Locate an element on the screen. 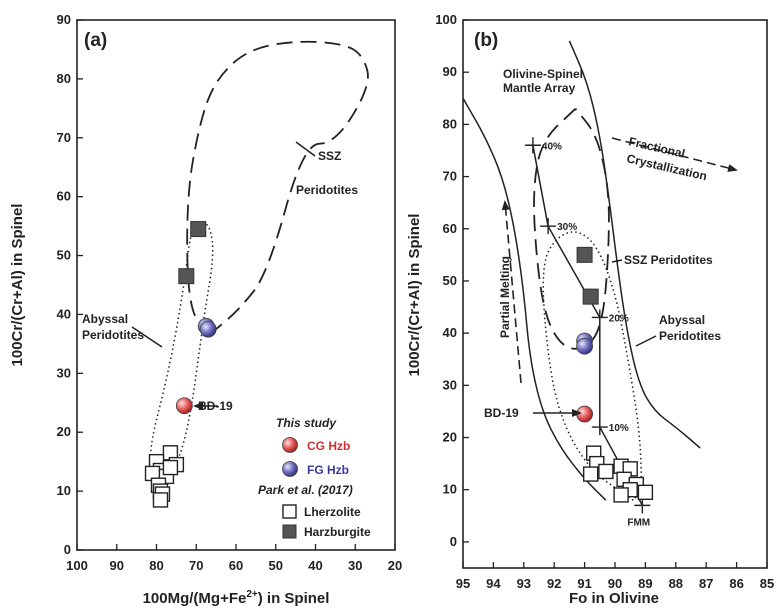  x-tick-label: 91 is located at coordinates (584, 583).